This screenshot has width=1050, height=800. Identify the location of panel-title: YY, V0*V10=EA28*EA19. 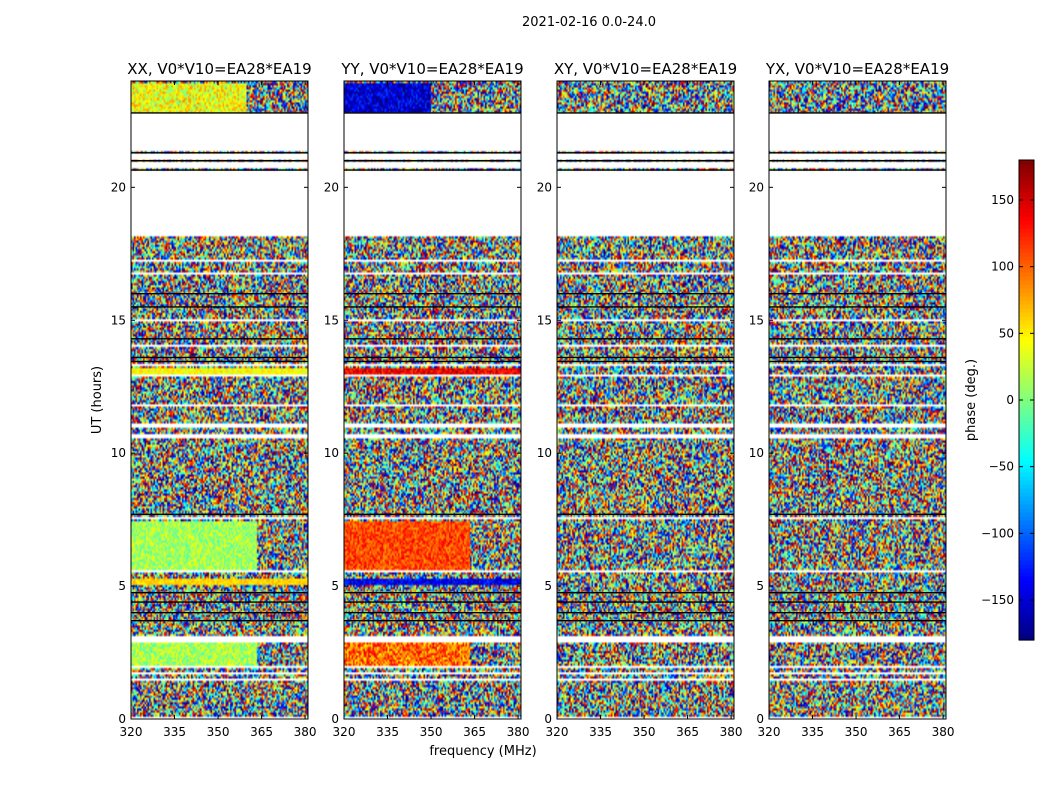
(431, 69).